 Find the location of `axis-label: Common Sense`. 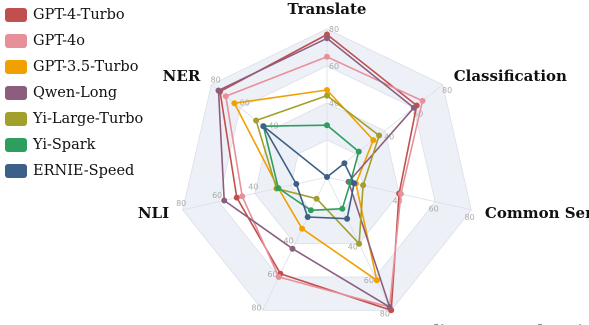

axis-label: Common Sense is located at coordinates (537, 213).